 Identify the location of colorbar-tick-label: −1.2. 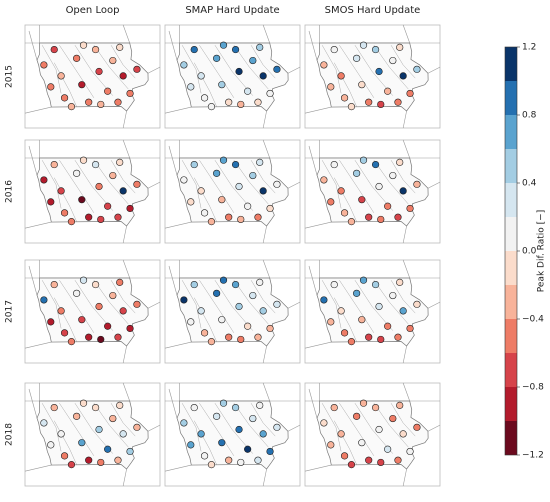
(533, 456).